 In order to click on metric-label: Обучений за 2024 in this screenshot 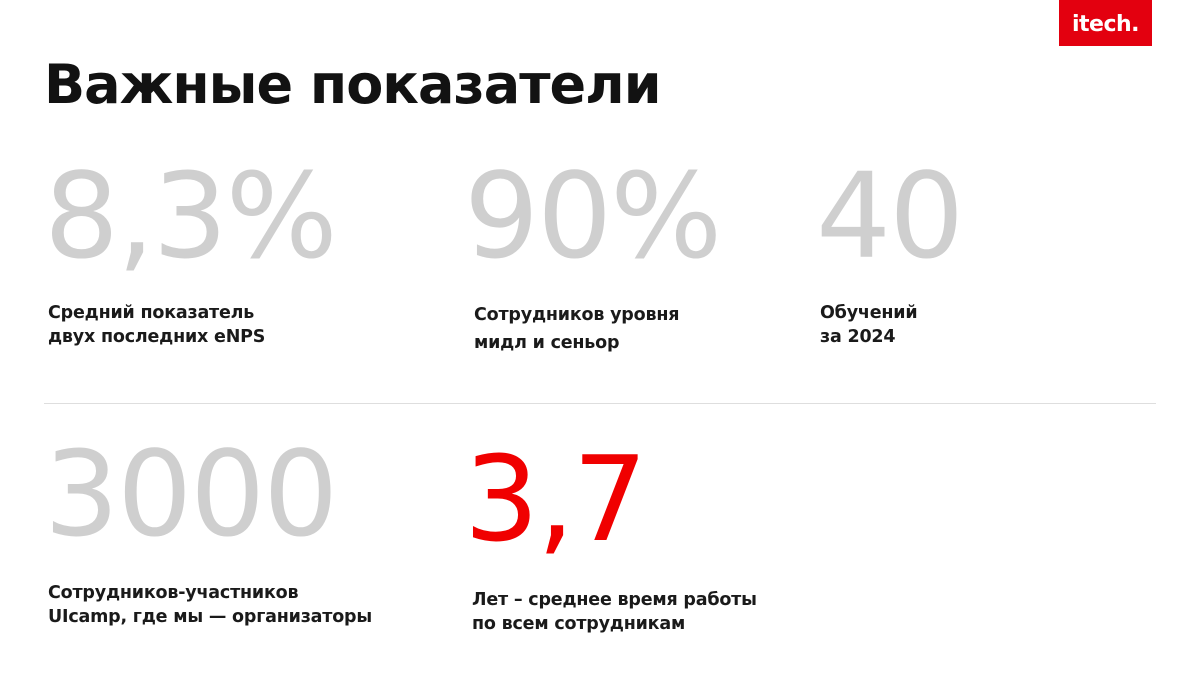, I will do `click(869, 325)`.